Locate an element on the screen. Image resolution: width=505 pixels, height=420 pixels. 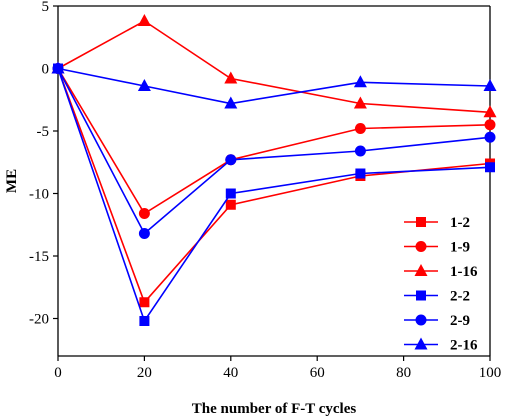
y-tick-label: 0 is located at coordinates (46, 70).